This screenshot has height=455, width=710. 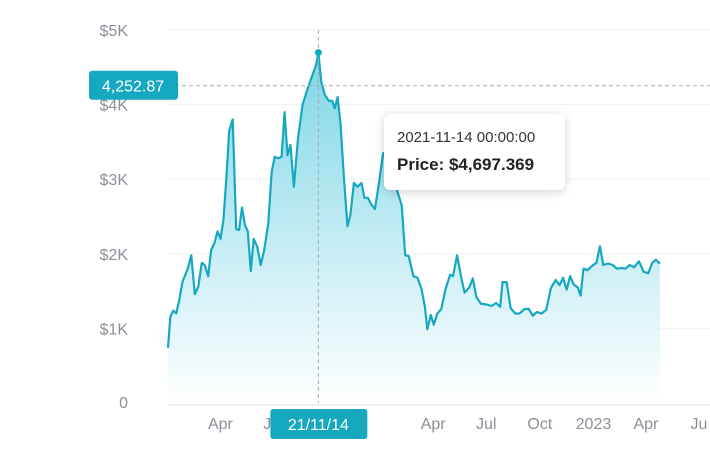 I want to click on x-tick-label: Oct, so click(x=539, y=424).